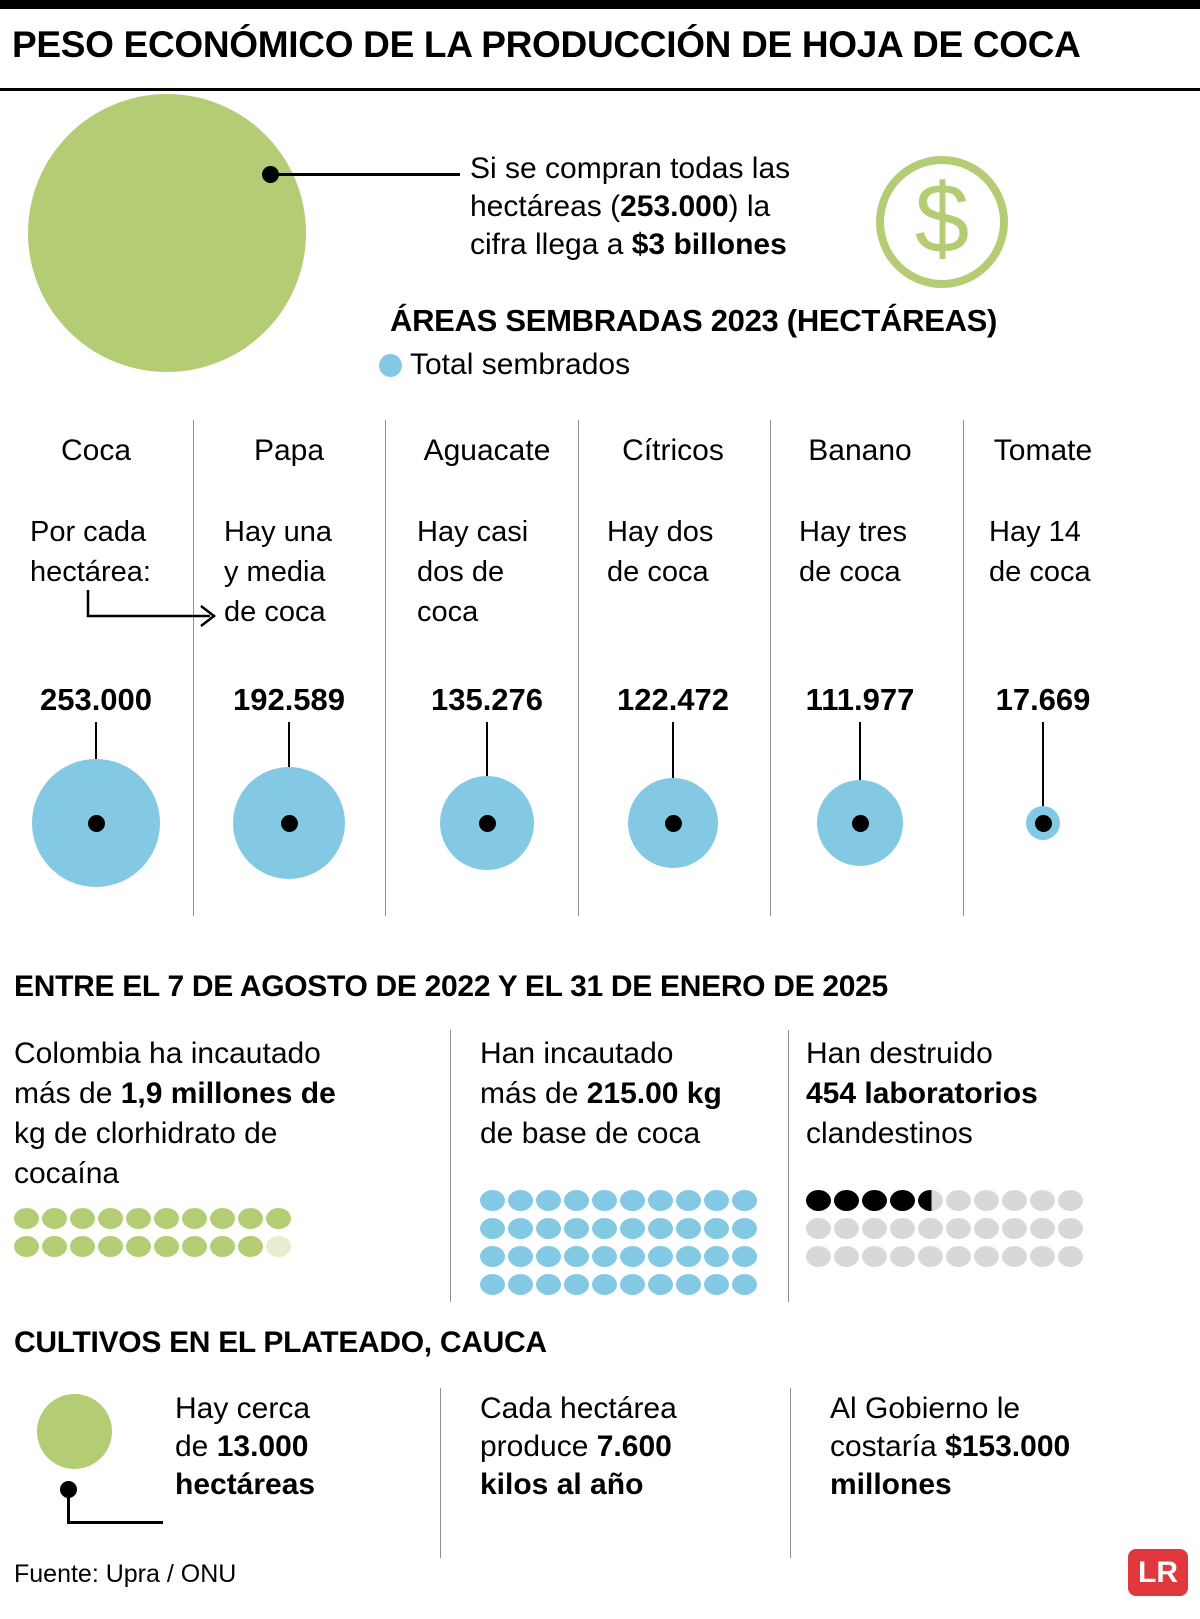 The width and height of the screenshot is (1200, 1619). Describe the element at coordinates (630, 168) in the screenshot. I see `text-run: Si se compran todas las` at that location.